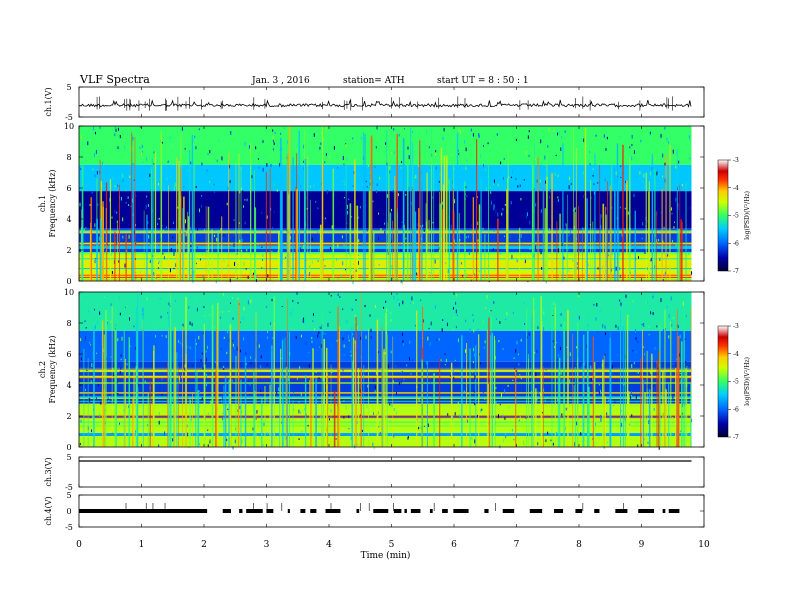 Image resolution: width=792 pixels, height=612 pixels. I want to click on y-tick-label: 0, so click(68, 447).